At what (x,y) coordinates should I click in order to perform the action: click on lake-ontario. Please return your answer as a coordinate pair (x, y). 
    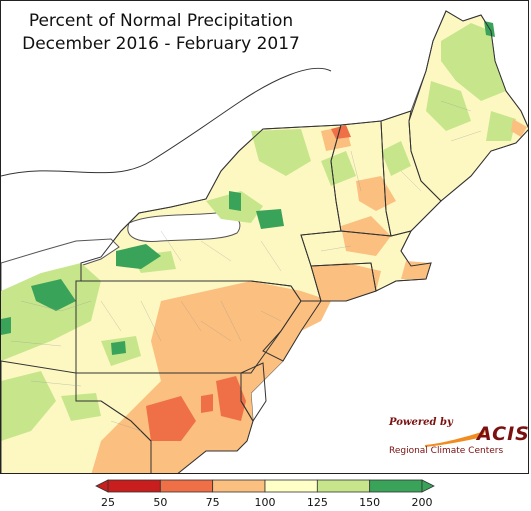
    Looking at the image, I should click on (184, 227).